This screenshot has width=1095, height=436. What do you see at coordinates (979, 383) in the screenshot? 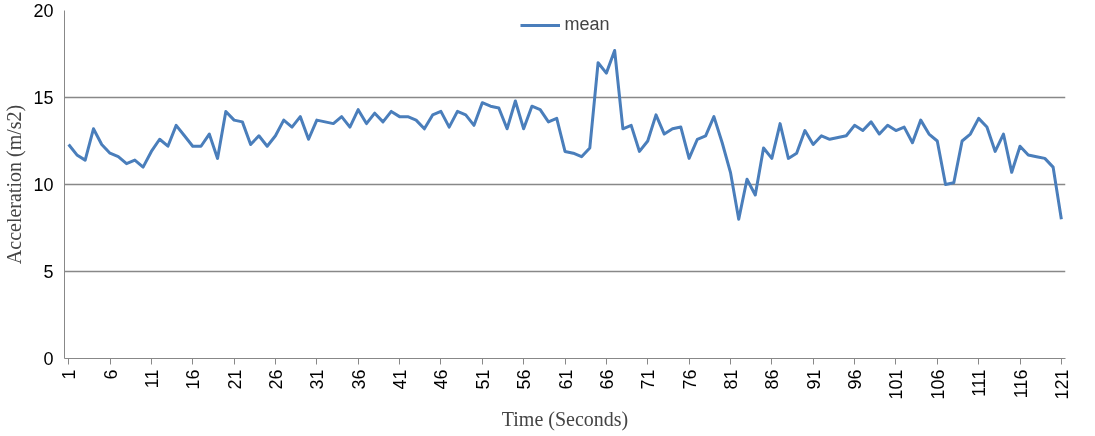
I see `x-tick-label: 111` at bounding box center [979, 383].